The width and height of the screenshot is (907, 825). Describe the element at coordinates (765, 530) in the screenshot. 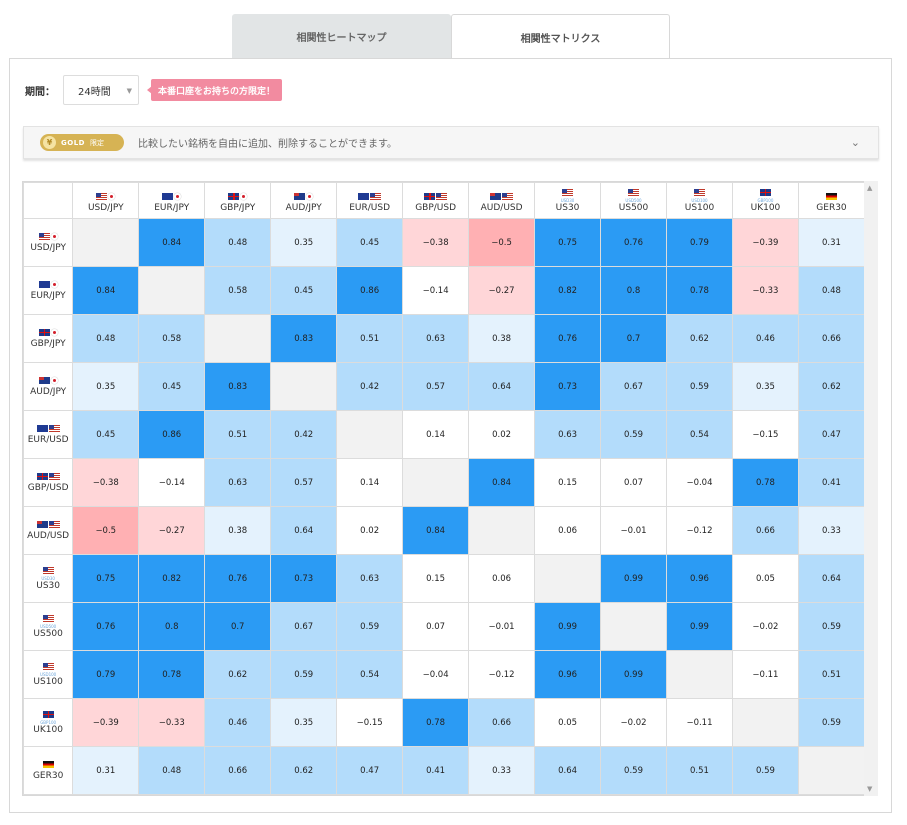

I see `matrix-cell: 0.66` at that location.